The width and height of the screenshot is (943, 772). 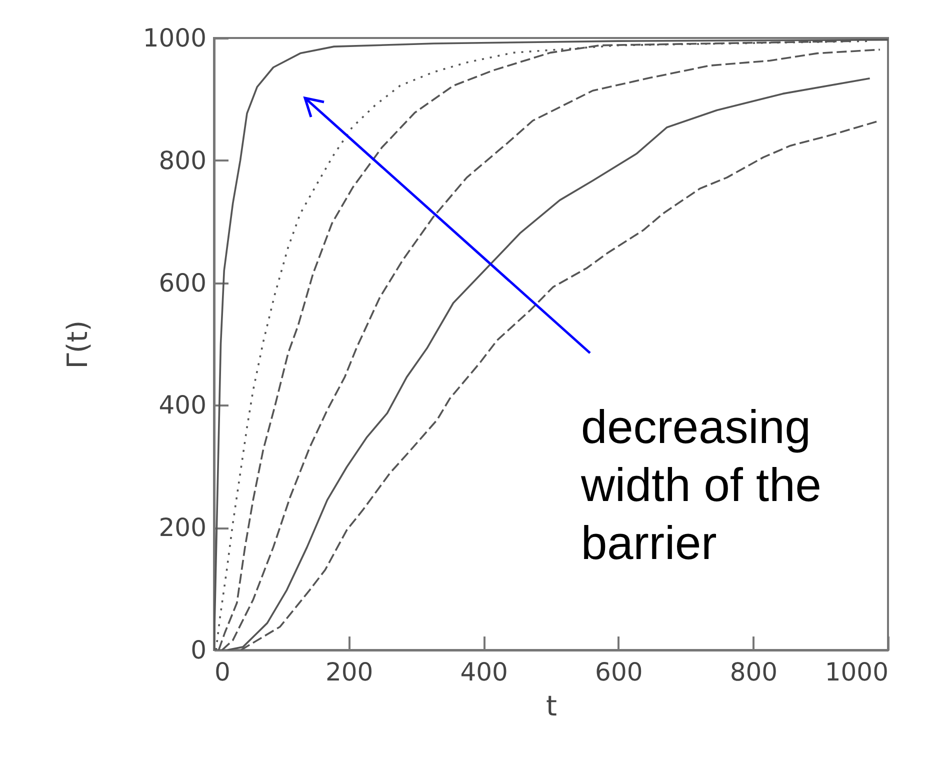 What do you see at coordinates (174, 38) in the screenshot?
I see `y-tick-label: 1000` at bounding box center [174, 38].